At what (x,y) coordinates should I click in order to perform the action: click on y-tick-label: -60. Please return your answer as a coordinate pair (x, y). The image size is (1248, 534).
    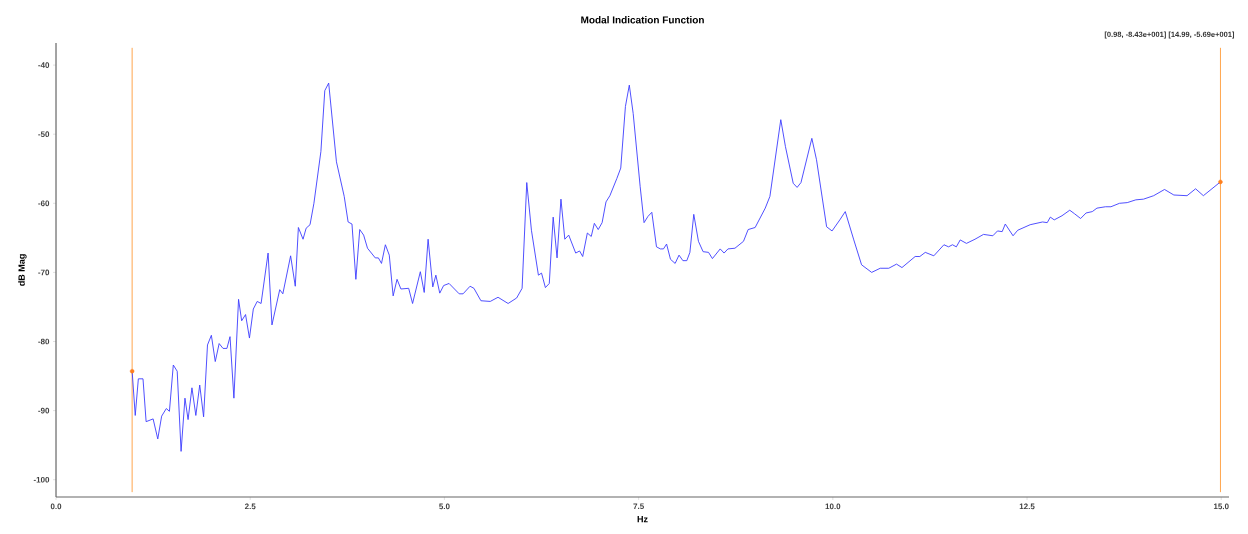
    Looking at the image, I should click on (44, 203).